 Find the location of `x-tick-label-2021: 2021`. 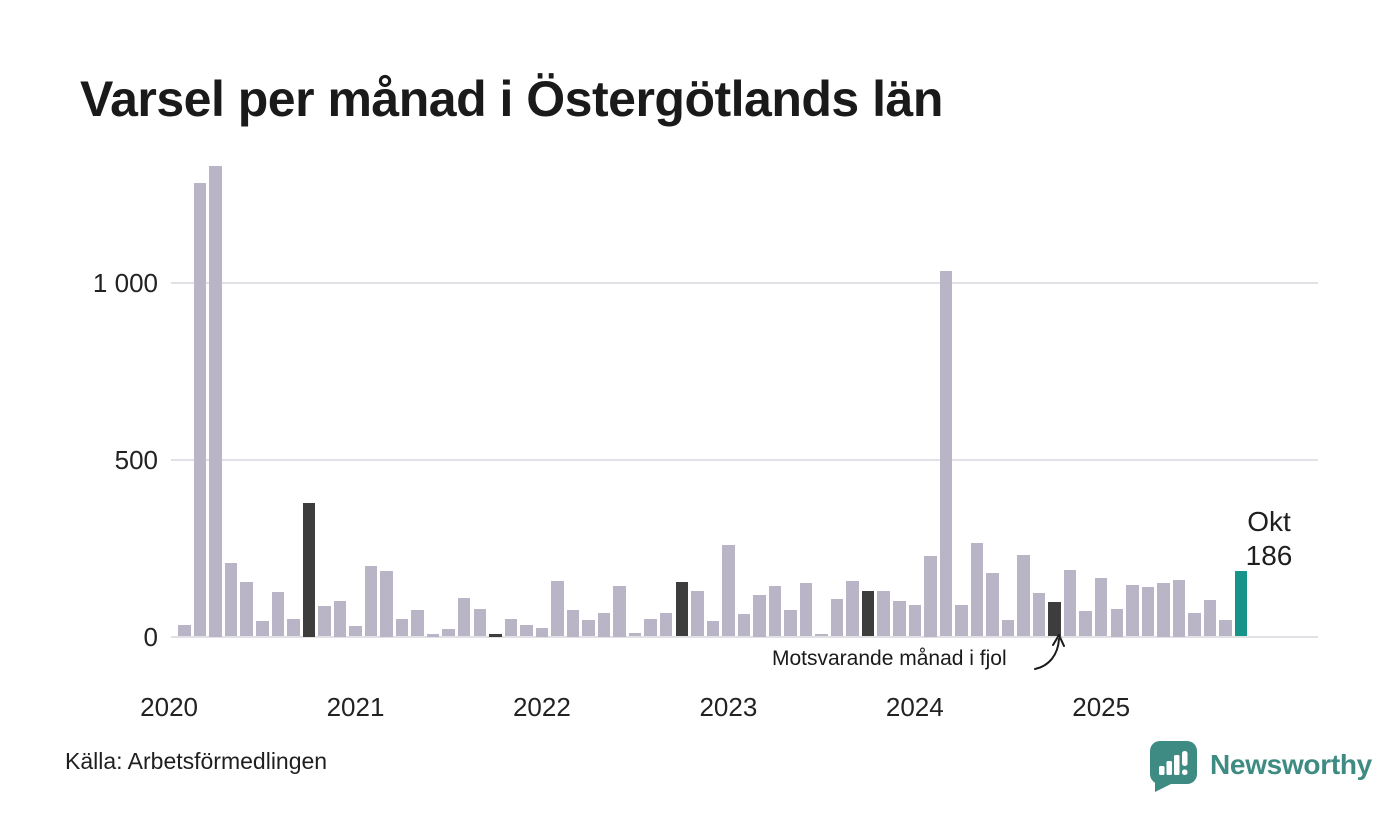

x-tick-label-2021: 2021 is located at coordinates (355, 707).